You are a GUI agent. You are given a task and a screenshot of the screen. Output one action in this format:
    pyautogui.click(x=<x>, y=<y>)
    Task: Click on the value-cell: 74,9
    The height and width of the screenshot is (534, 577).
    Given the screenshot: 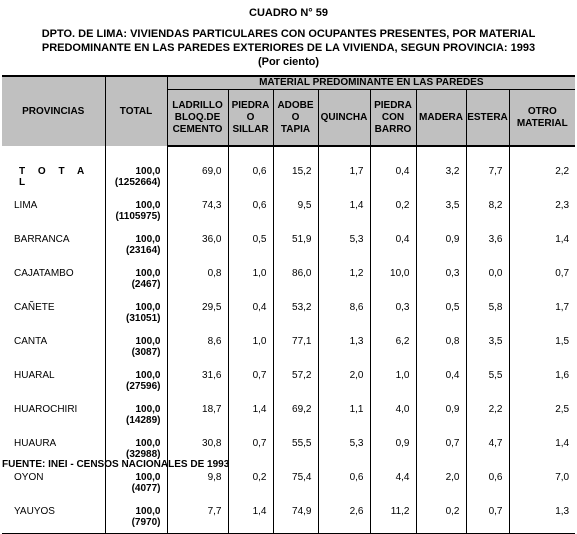 What is the action you would take?
    pyautogui.click(x=295, y=516)
    